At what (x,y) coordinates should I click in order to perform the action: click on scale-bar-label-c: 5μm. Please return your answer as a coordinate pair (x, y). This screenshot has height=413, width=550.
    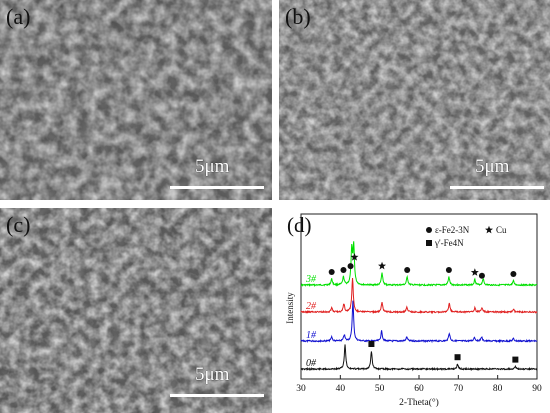
    Looking at the image, I should click on (212, 374).